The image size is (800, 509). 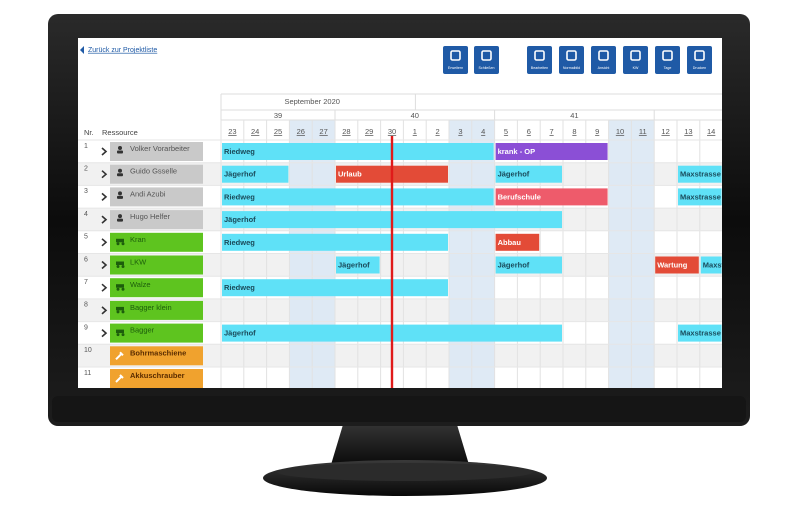 I want to click on column-header: Nr., so click(x=89, y=132).